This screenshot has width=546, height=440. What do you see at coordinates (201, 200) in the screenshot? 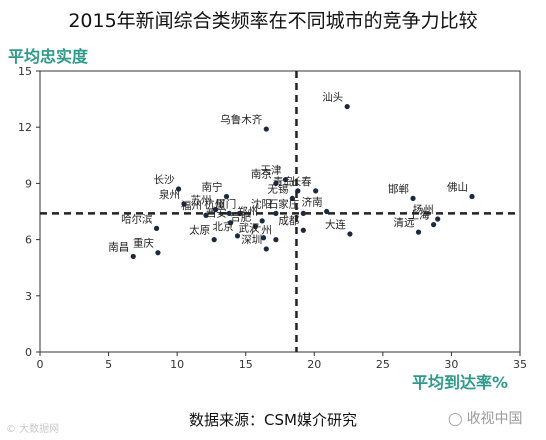
I see `data-point-label: 苏州` at bounding box center [201, 200].